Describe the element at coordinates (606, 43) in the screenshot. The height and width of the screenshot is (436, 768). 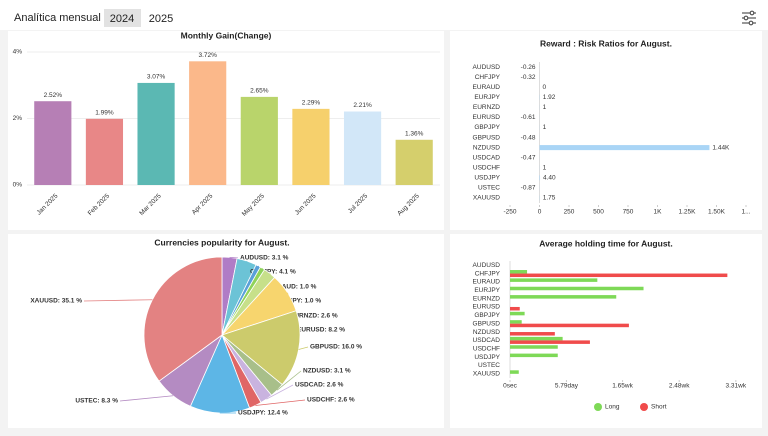
I see `chart-title: Reward : Risk Ratios for August.` at that location.